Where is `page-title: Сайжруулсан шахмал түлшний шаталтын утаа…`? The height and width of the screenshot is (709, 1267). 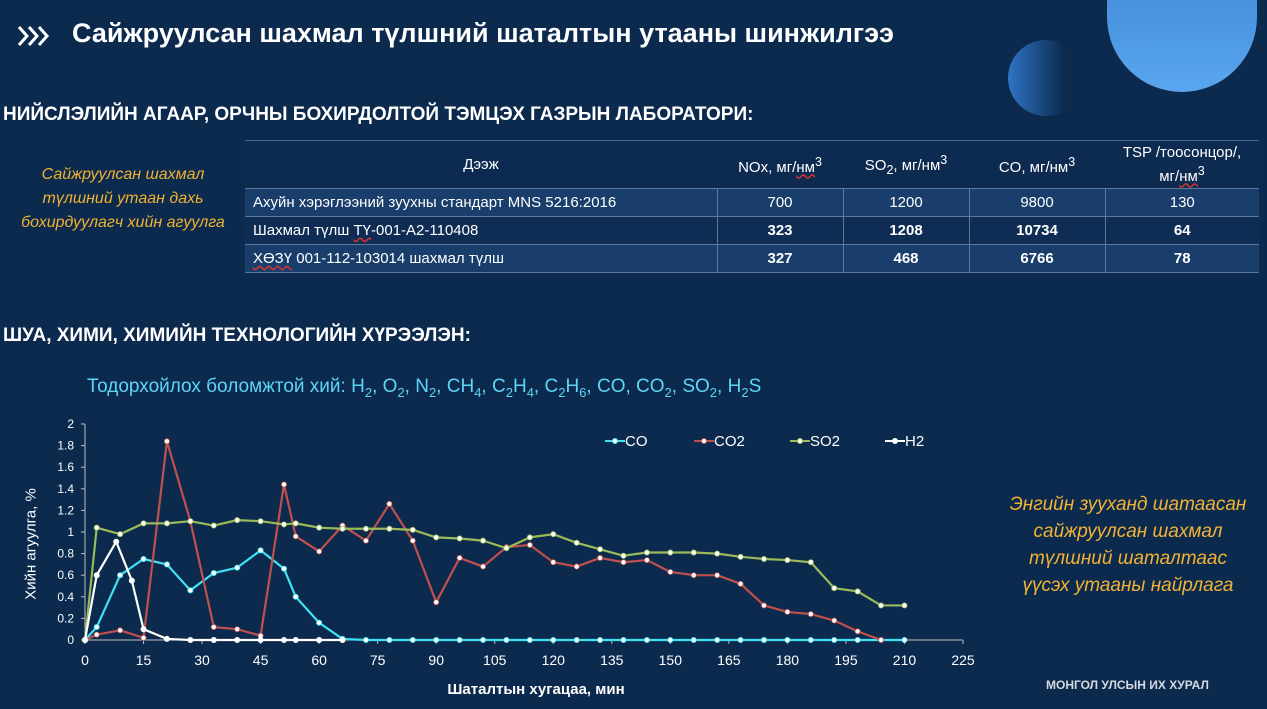 page-title: Сайжруулсан шахмал түлшний шаталтын утаа… is located at coordinates (483, 33).